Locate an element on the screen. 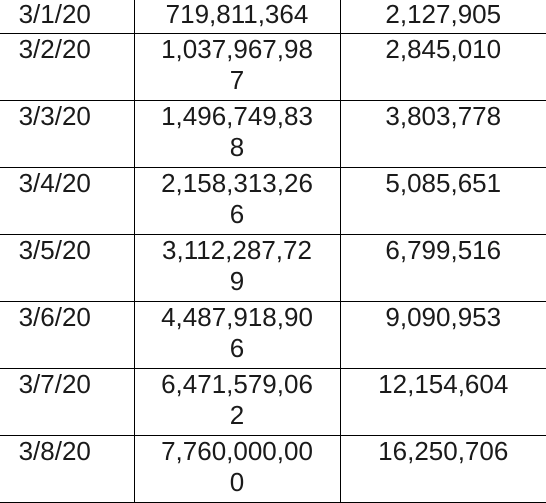  date-text: 3/5/20 is located at coordinates (54, 250).